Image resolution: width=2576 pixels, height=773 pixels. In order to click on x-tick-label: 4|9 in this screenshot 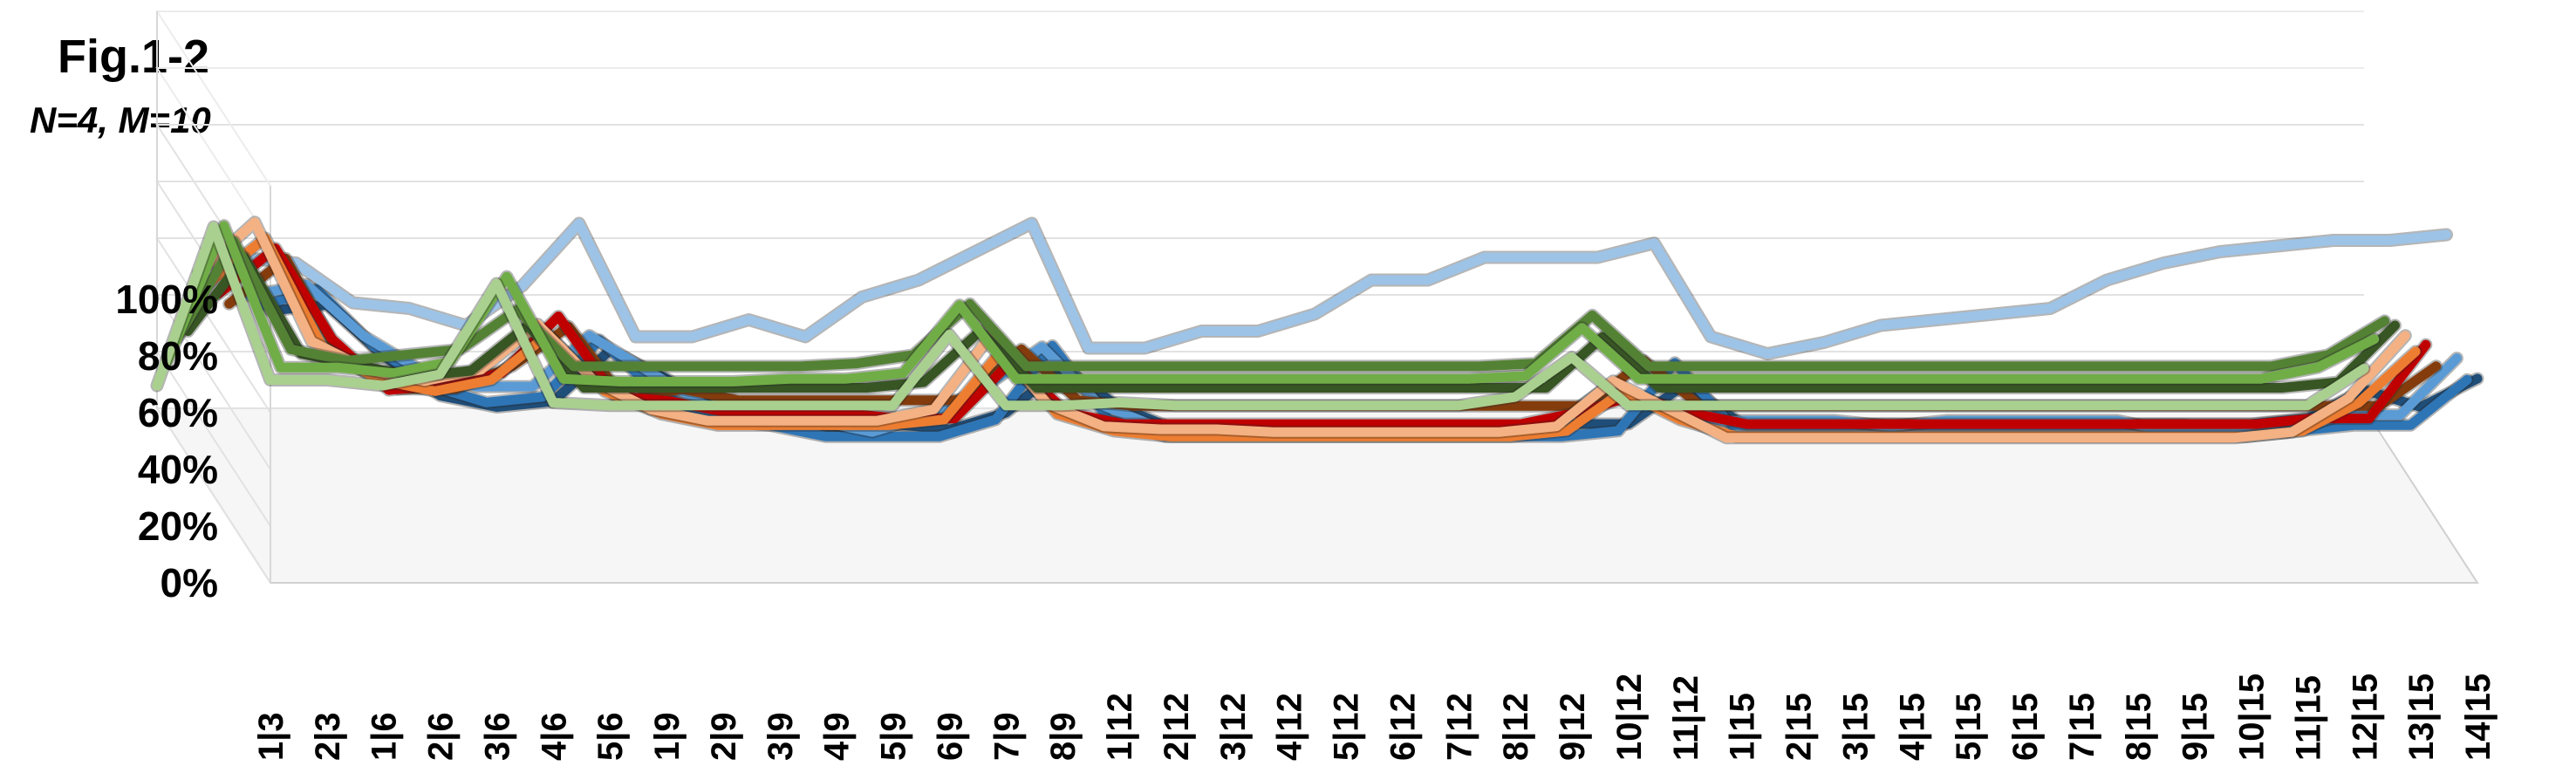, I will do `click(837, 736)`.